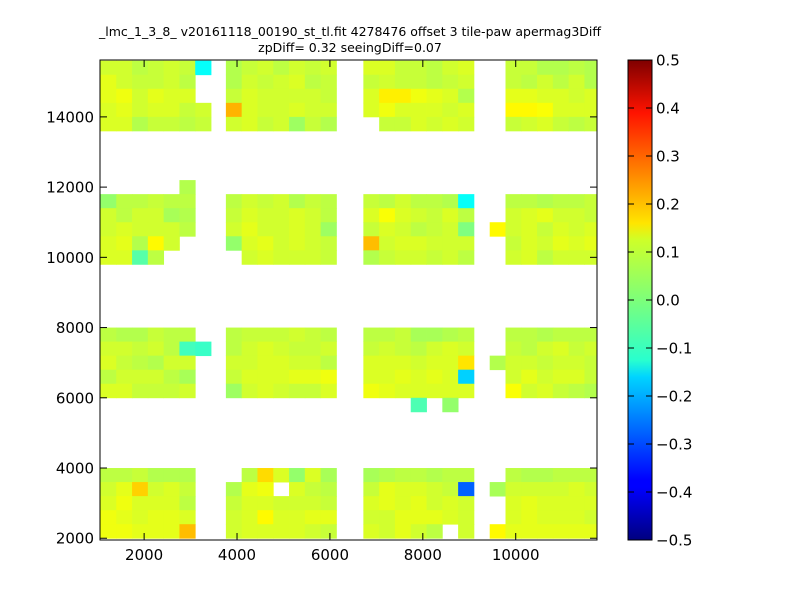  Describe the element at coordinates (75, 469) in the screenshot. I see `y-tick-label: 4000` at that location.